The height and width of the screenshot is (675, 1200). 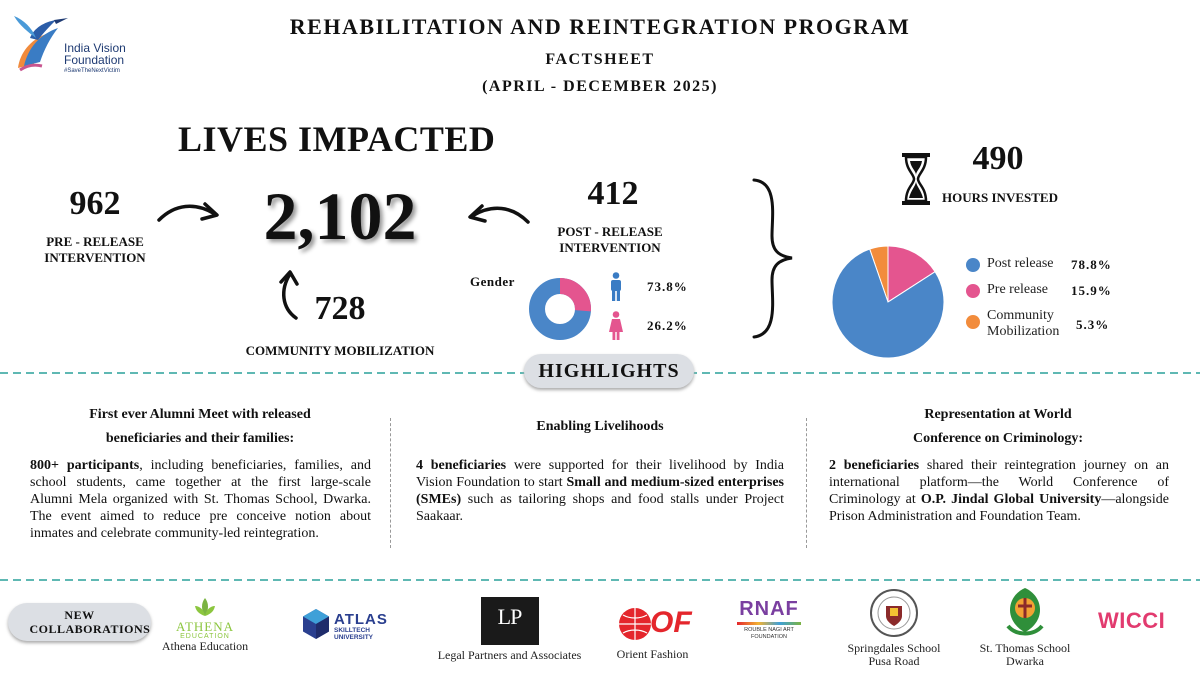 I want to click on lp-logo-text: LP, so click(x=510, y=616).